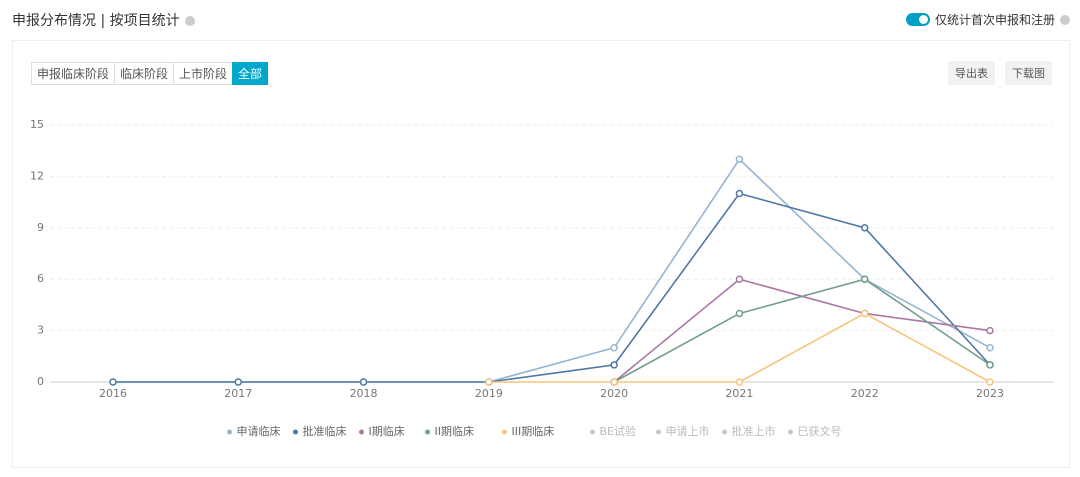  What do you see at coordinates (917, 19) in the screenshot?
I see `switch` at bounding box center [917, 19].